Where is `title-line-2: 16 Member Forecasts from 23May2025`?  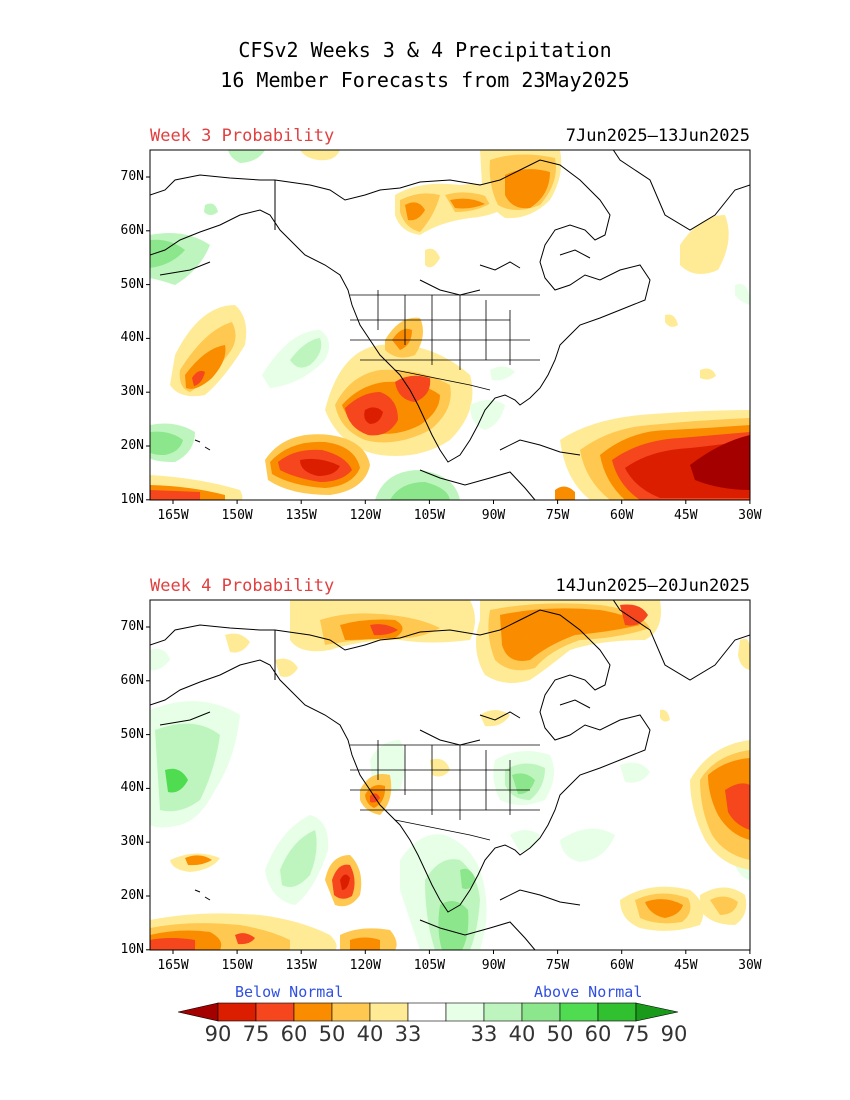
title-line-2: 16 Member Forecasts from 23May2025 is located at coordinates (425, 80).